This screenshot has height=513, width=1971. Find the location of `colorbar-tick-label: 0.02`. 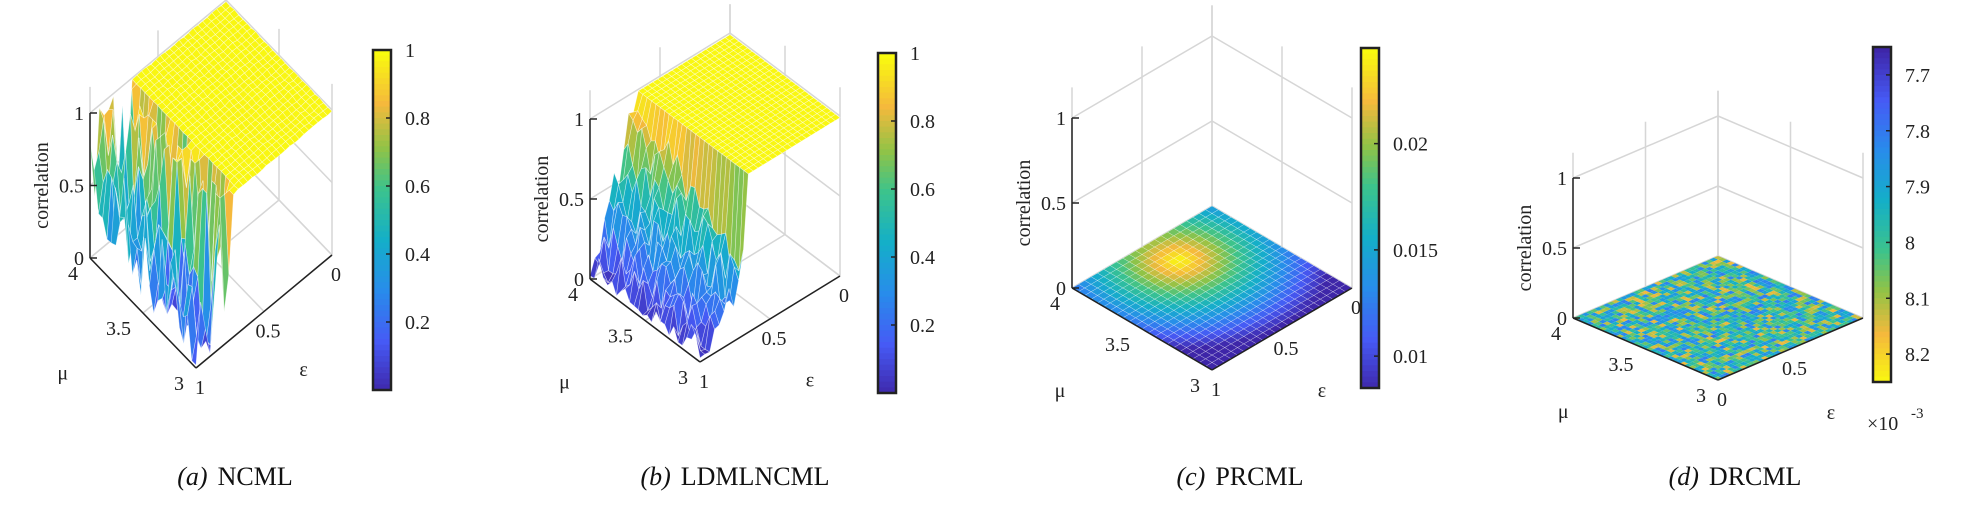

colorbar-tick-label: 0.02 is located at coordinates (1410, 145).